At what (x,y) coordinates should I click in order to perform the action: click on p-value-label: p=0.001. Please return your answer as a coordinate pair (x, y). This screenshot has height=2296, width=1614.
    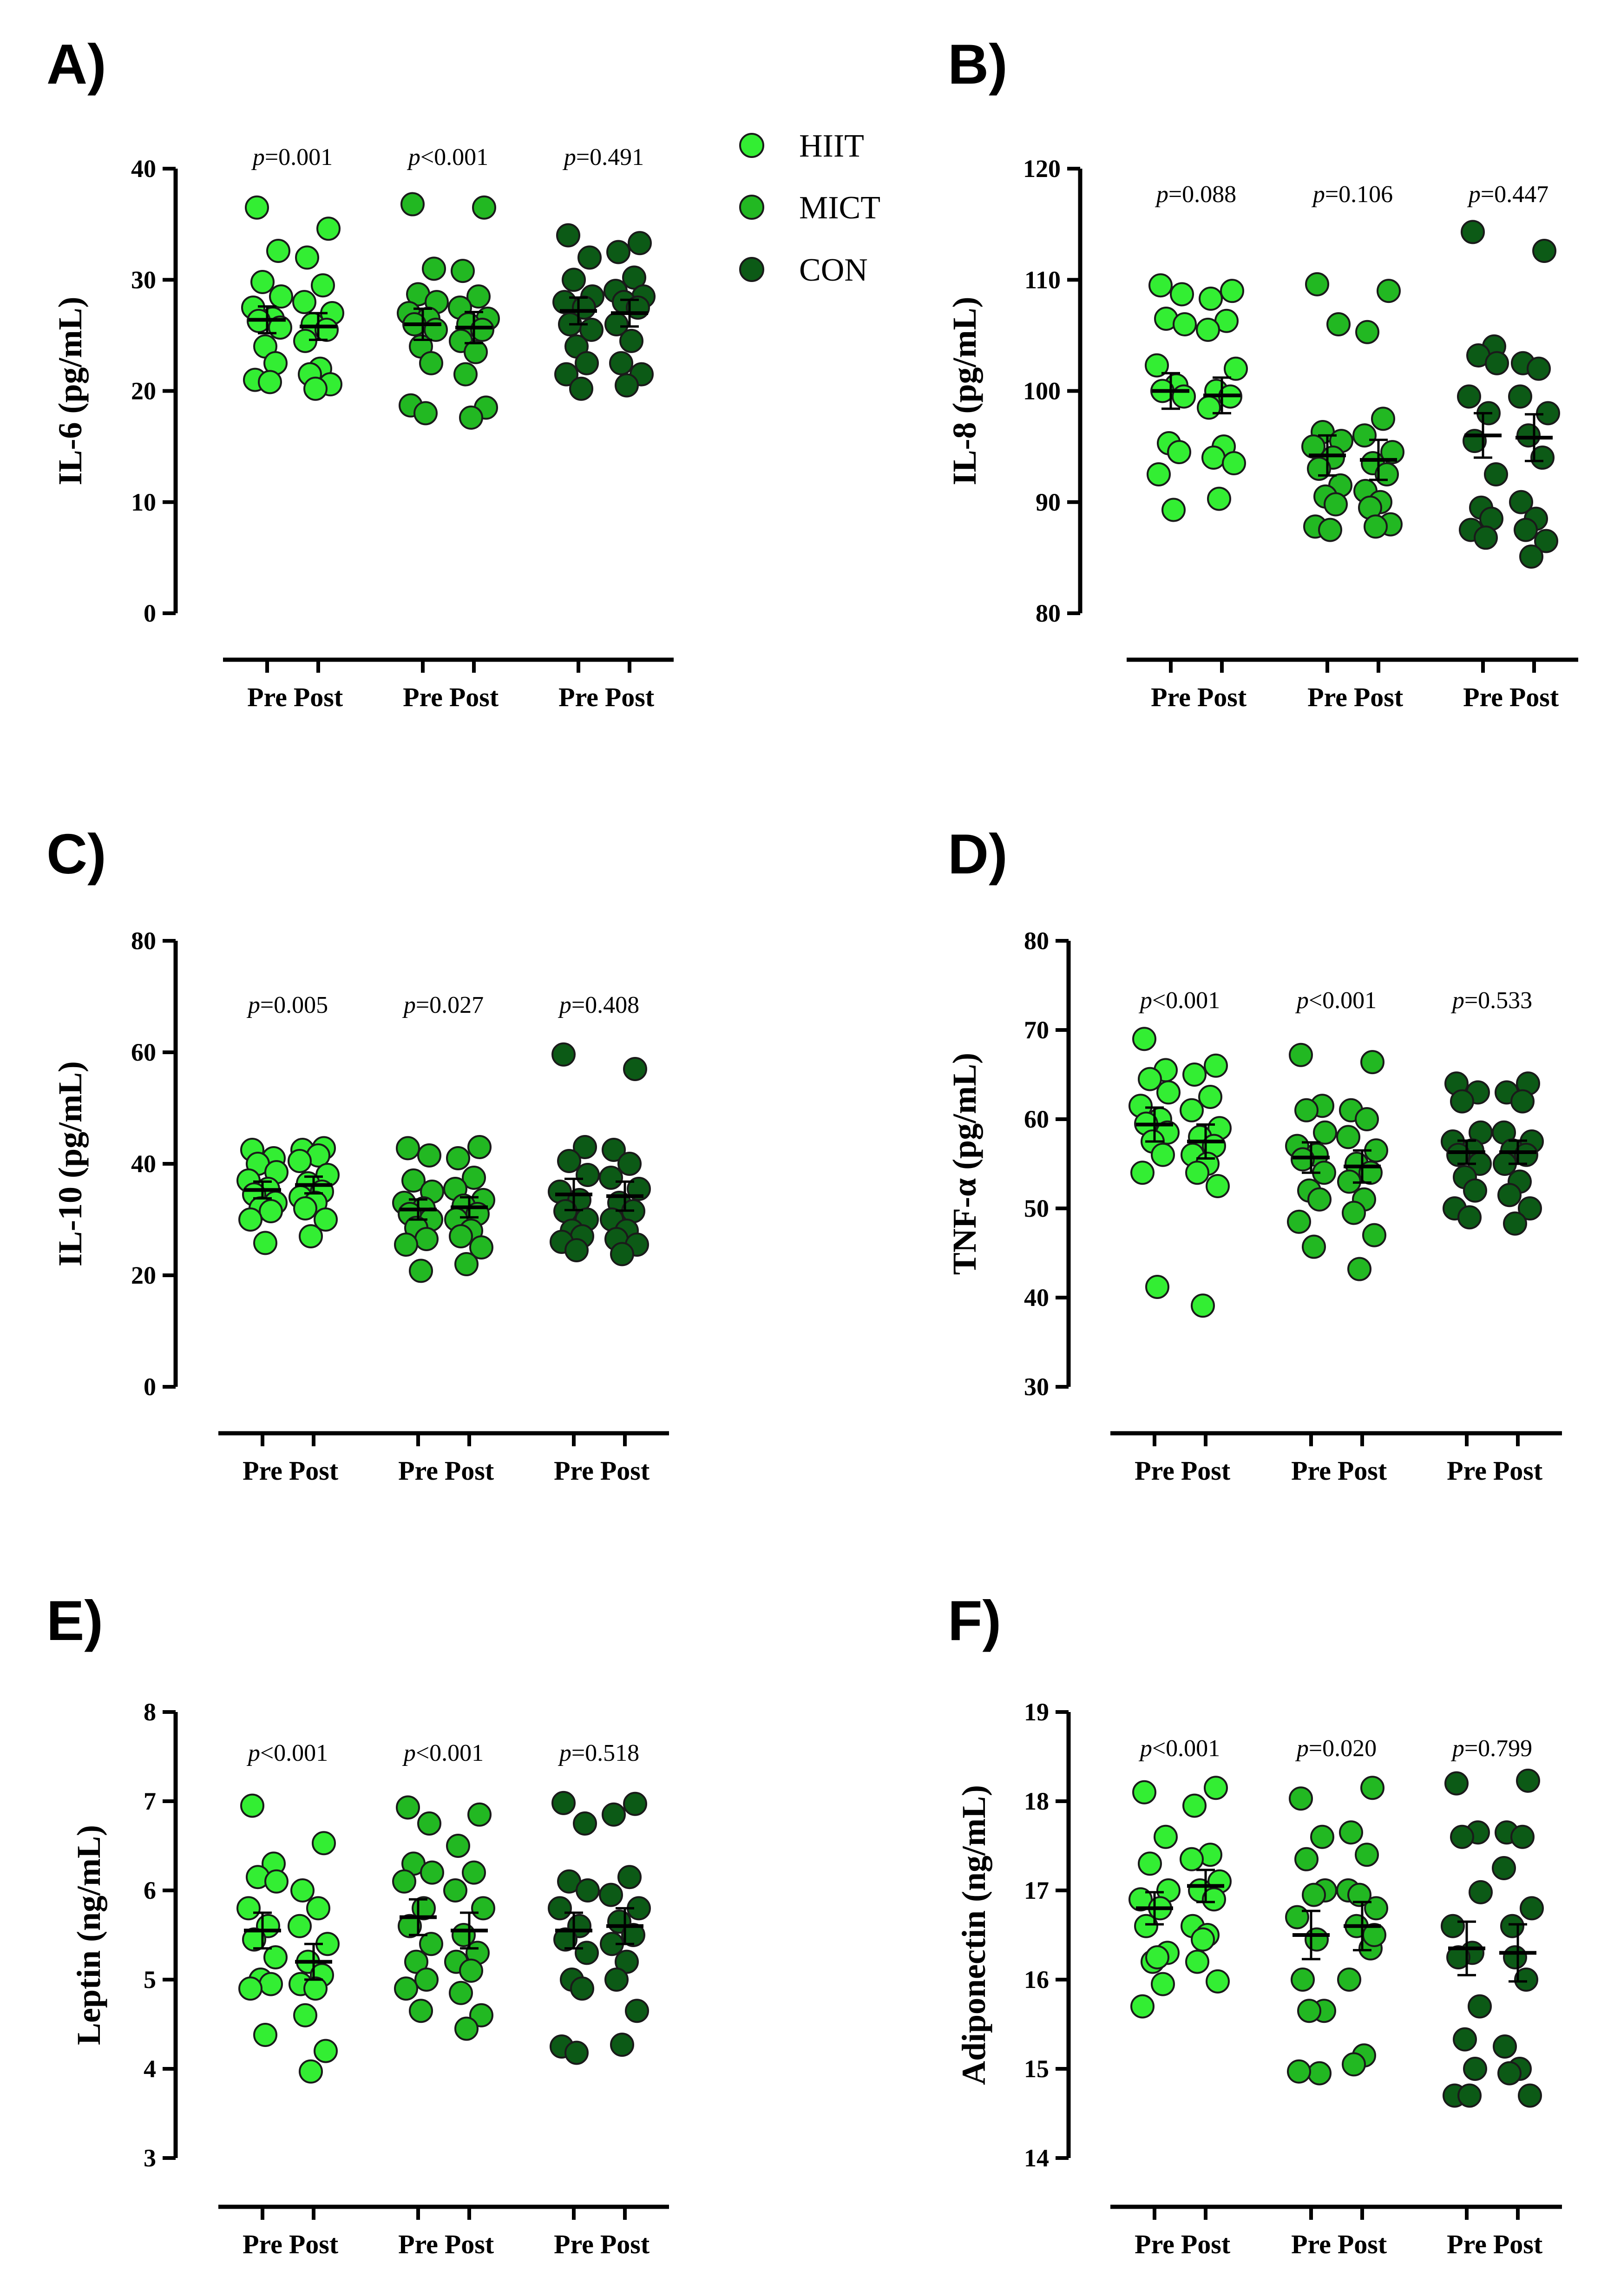
    Looking at the image, I should click on (292, 157).